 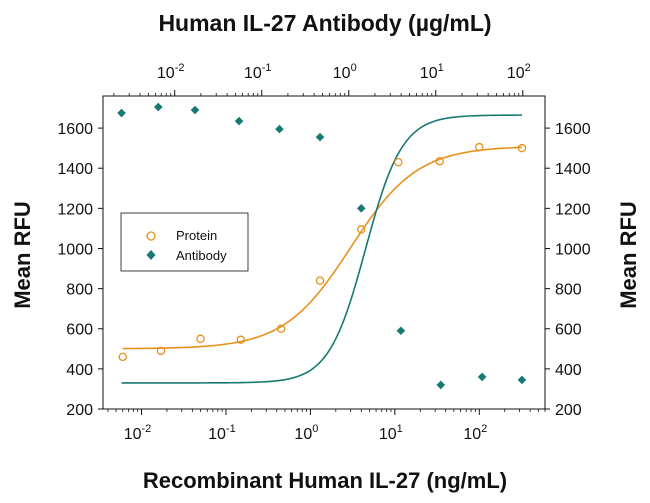 What do you see at coordinates (475, 433) in the screenshot?
I see `x-tick-label: 10²` at bounding box center [475, 433].